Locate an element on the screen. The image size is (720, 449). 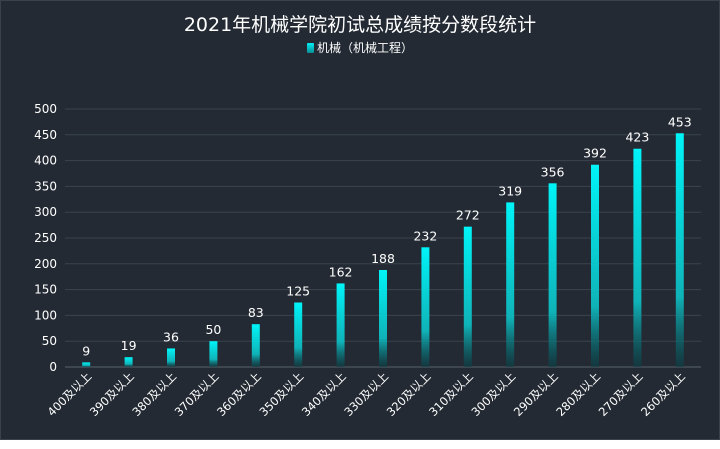
y-tick-label: 200 is located at coordinates (45, 264).